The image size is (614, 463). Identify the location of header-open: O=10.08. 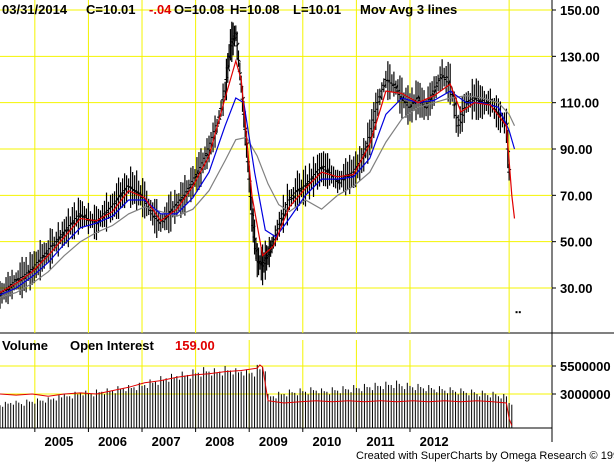
(199, 9).